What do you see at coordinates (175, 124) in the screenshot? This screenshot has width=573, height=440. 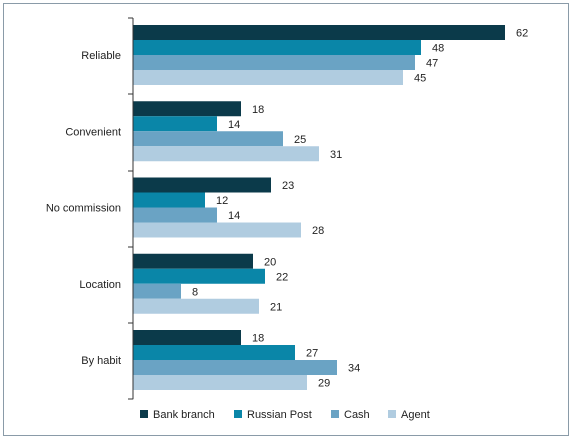 I see `bar-convenient-russian-post` at bounding box center [175, 124].